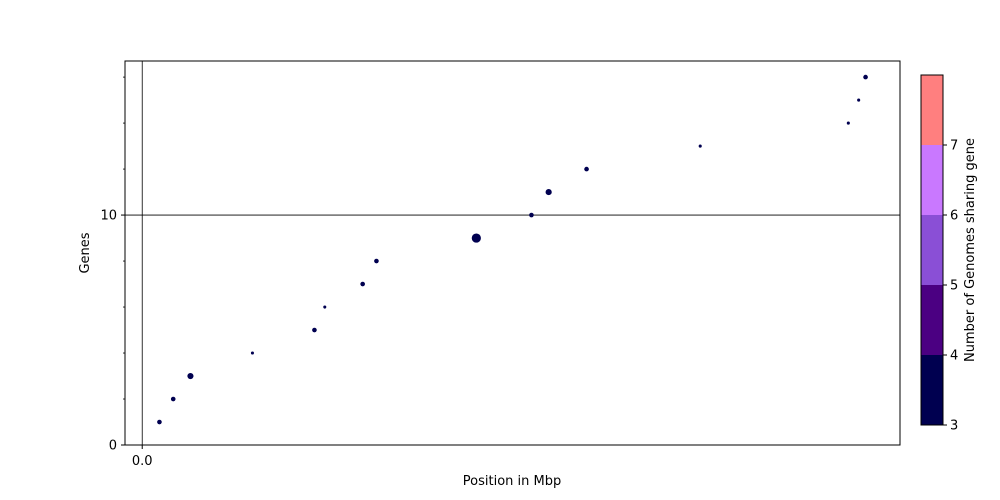 The image size is (1000, 500). I want to click on x-axis-ticks: 0.0, so click(142, 457).